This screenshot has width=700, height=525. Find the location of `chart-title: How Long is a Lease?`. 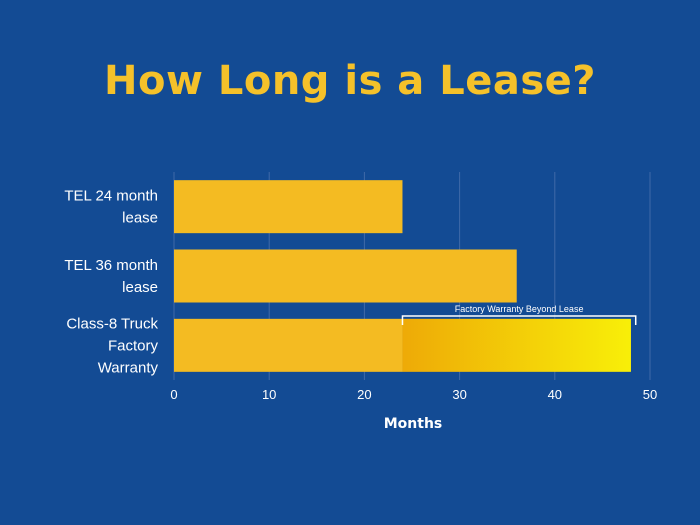

chart-title: How Long is a Lease? is located at coordinates (350, 81).